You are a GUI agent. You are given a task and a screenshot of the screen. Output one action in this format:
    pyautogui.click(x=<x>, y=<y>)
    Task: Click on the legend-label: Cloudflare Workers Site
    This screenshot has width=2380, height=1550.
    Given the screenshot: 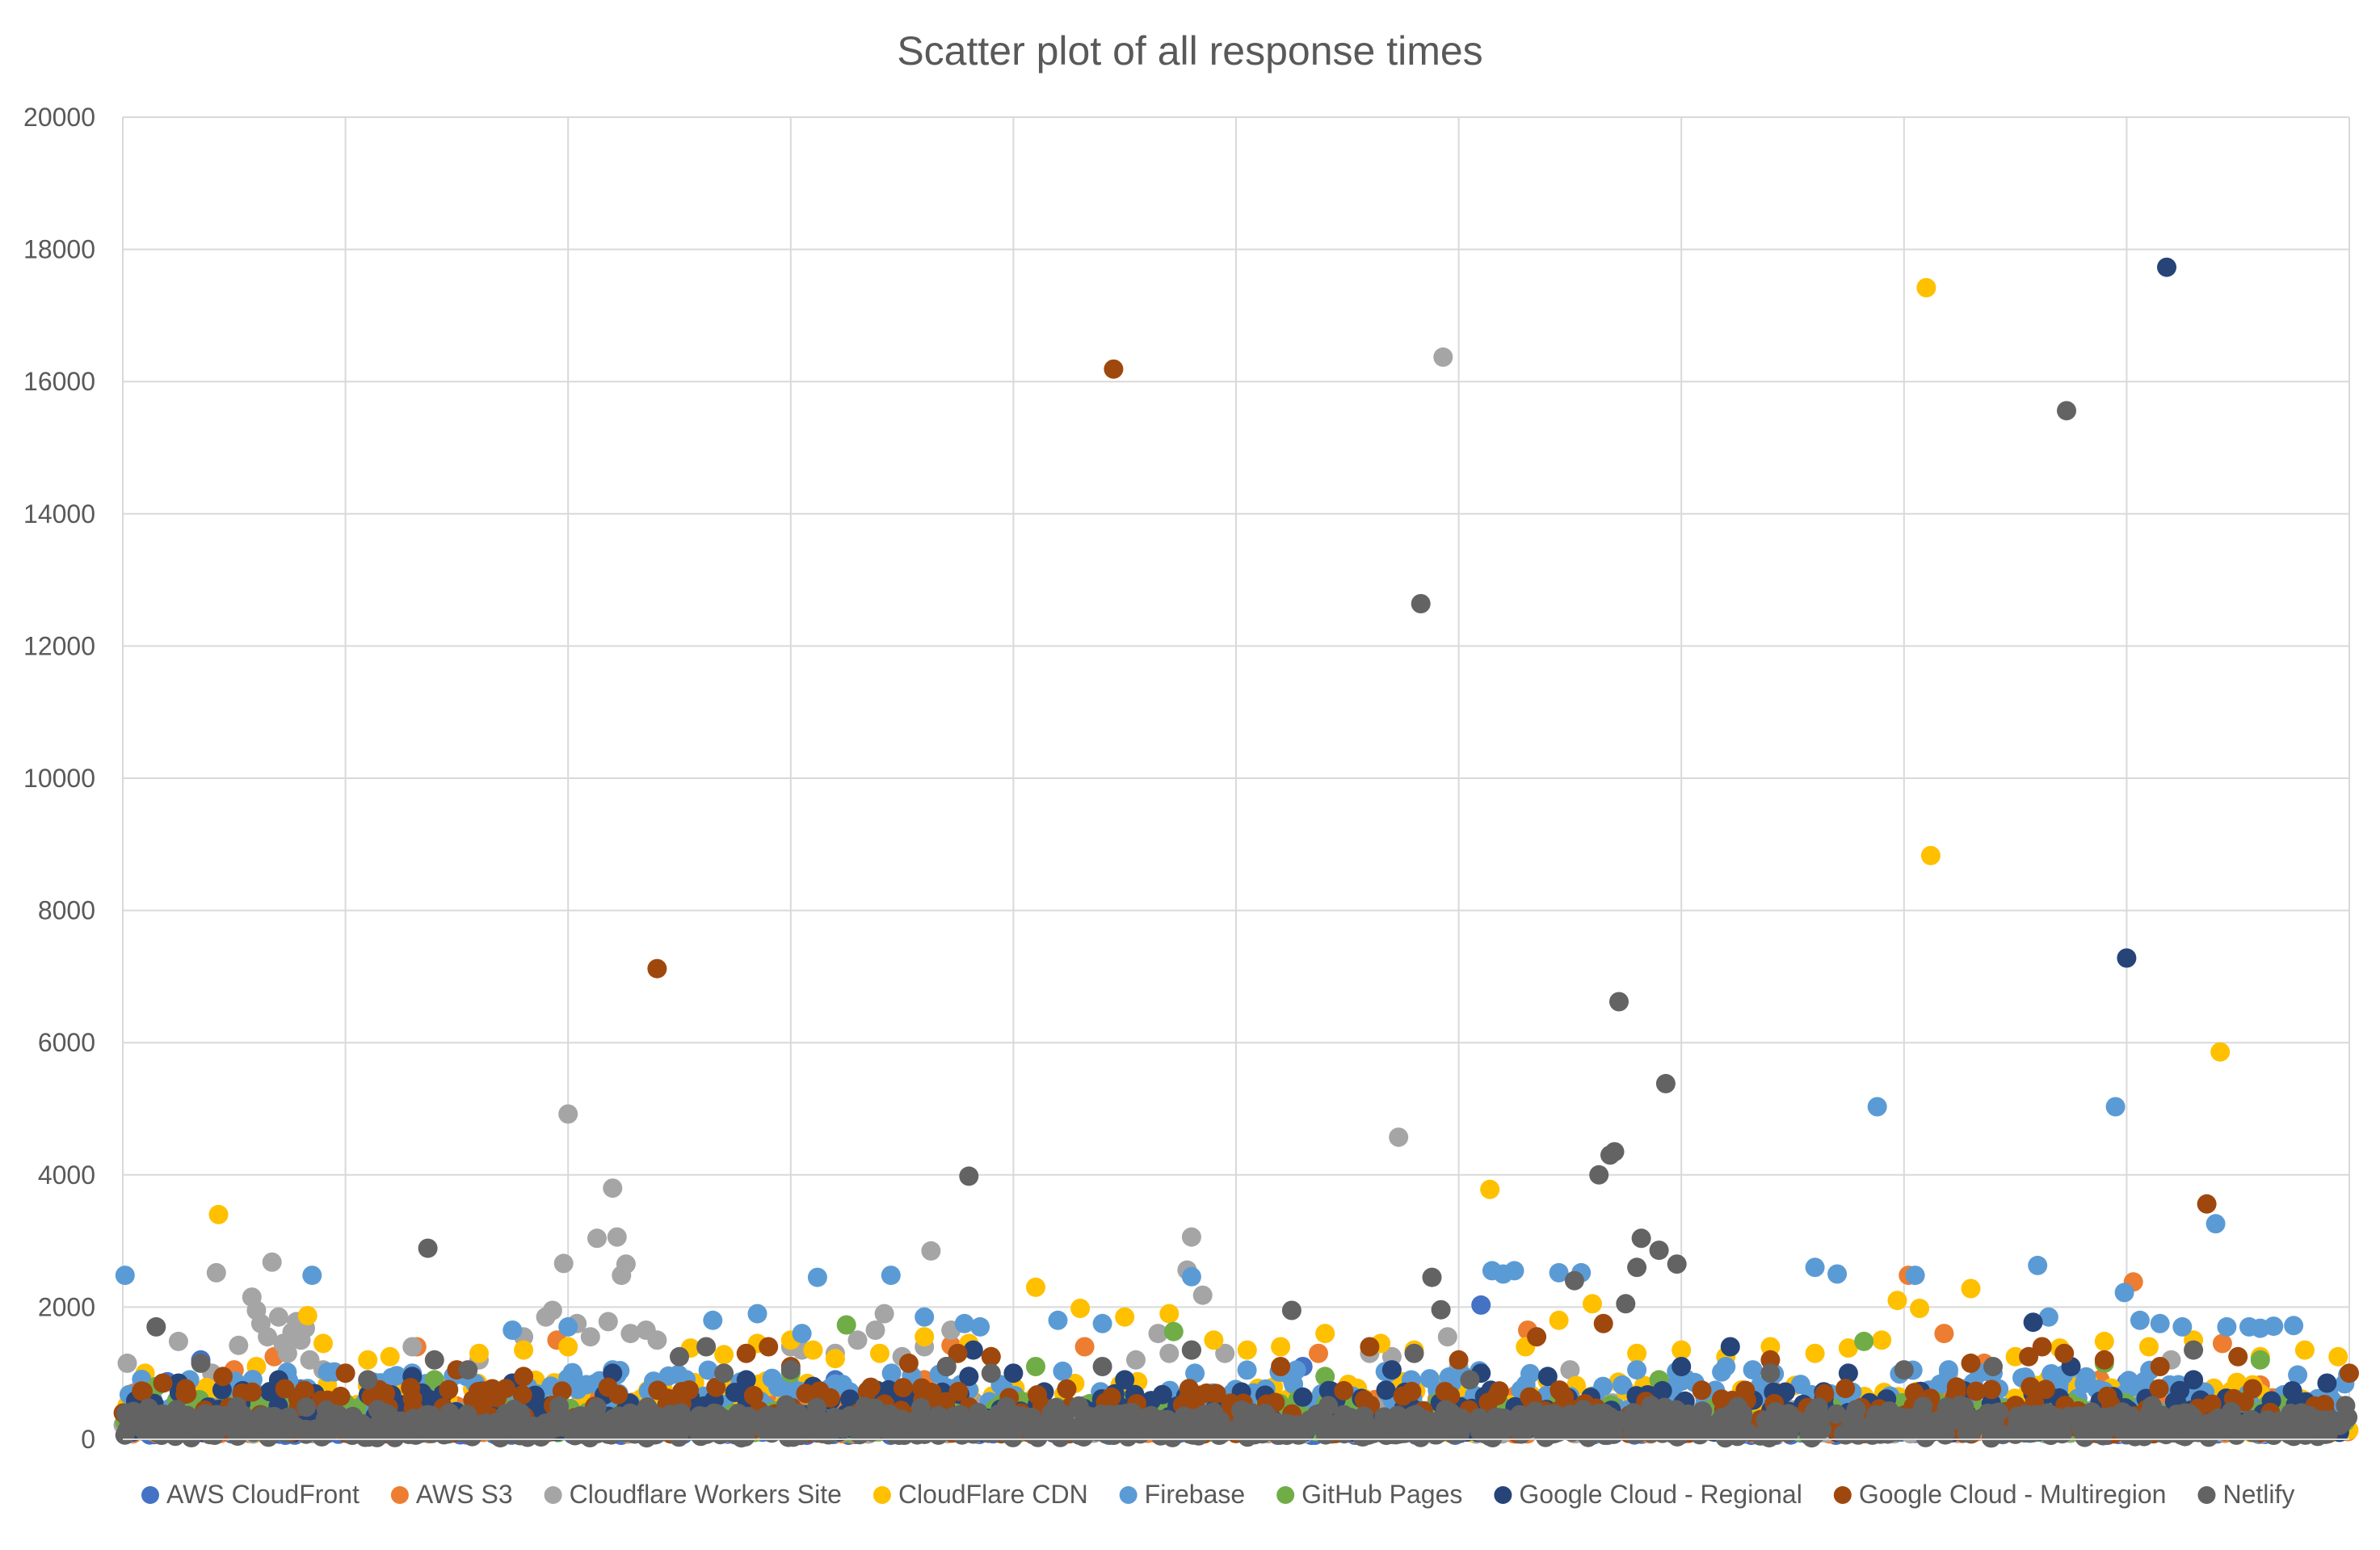 What is the action you would take?
    pyautogui.click(x=706, y=1494)
    